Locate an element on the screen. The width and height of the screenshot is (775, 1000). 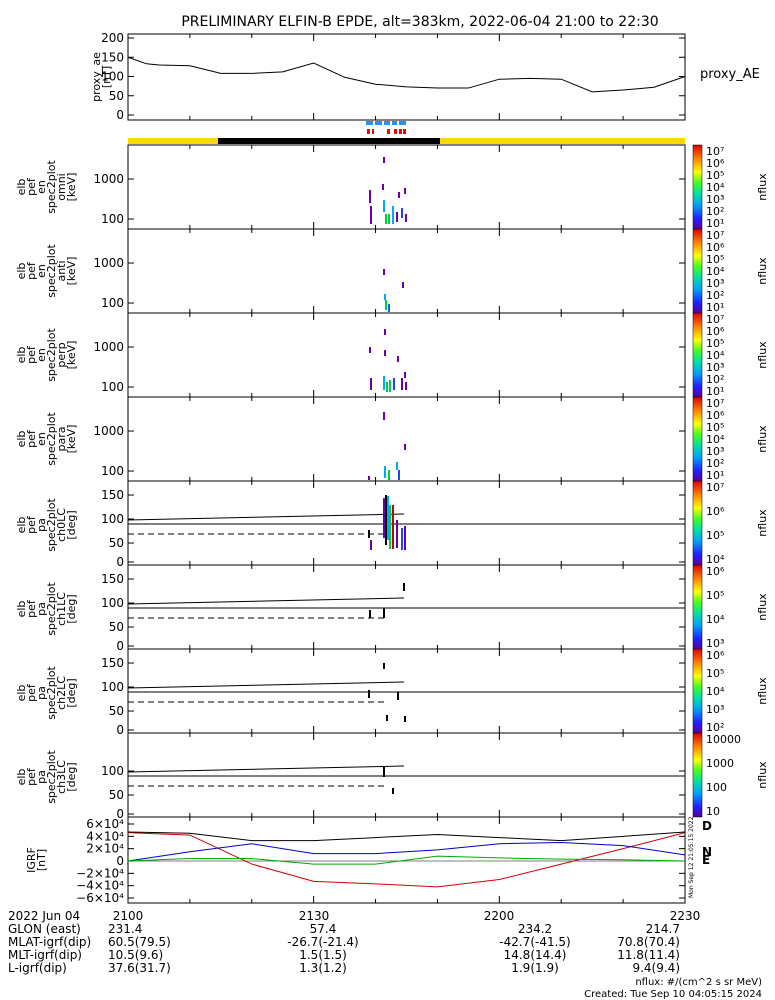
spec-ylabel-3: spec2plot is located at coordinates (51, 355).